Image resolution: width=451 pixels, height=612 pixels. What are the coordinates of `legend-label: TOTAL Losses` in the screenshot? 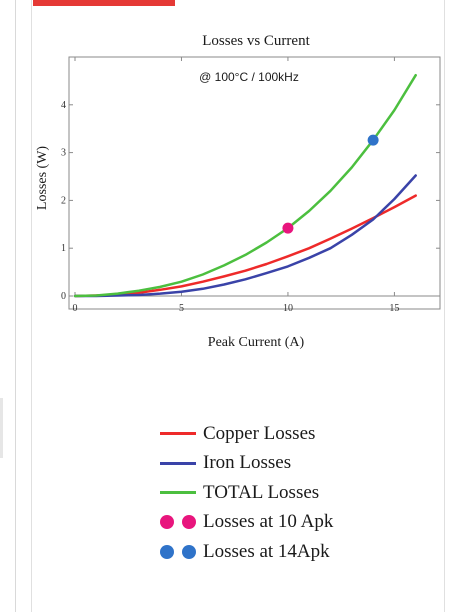 It's located at (261, 492).